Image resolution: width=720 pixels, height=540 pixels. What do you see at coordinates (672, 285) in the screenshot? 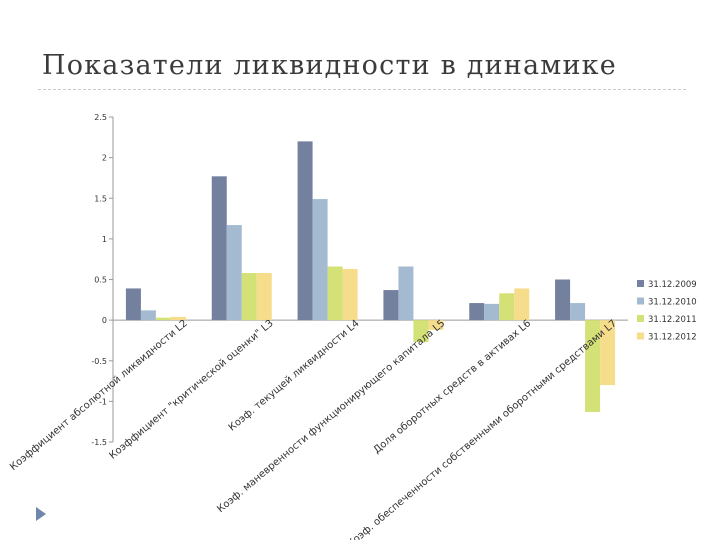
I see `legend-label-1: 31.12.2009` at bounding box center [672, 285].